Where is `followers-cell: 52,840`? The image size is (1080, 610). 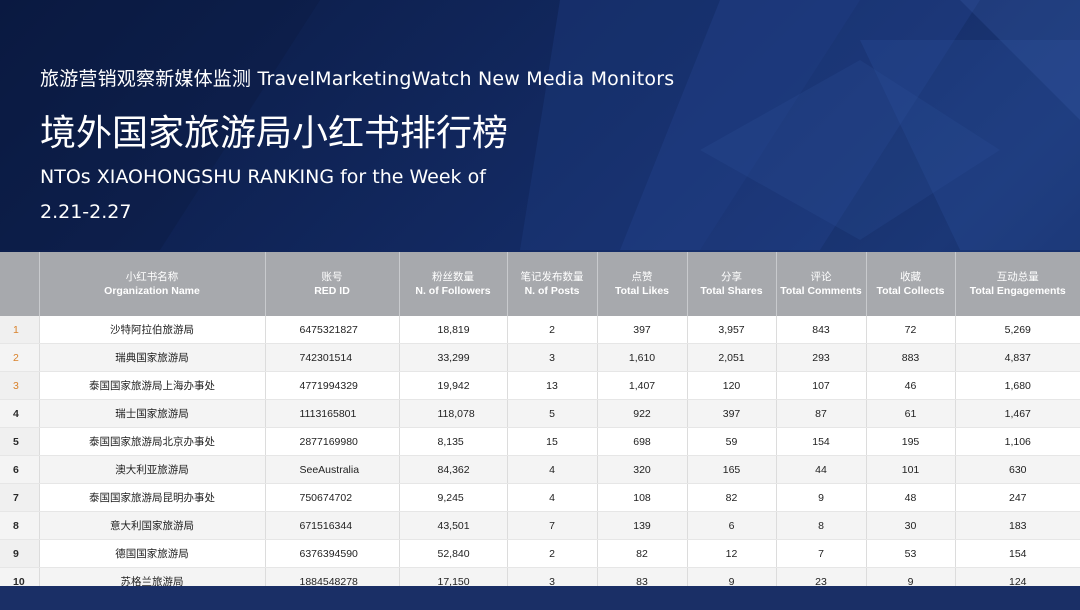 followers-cell: 52,840 is located at coordinates (453, 553).